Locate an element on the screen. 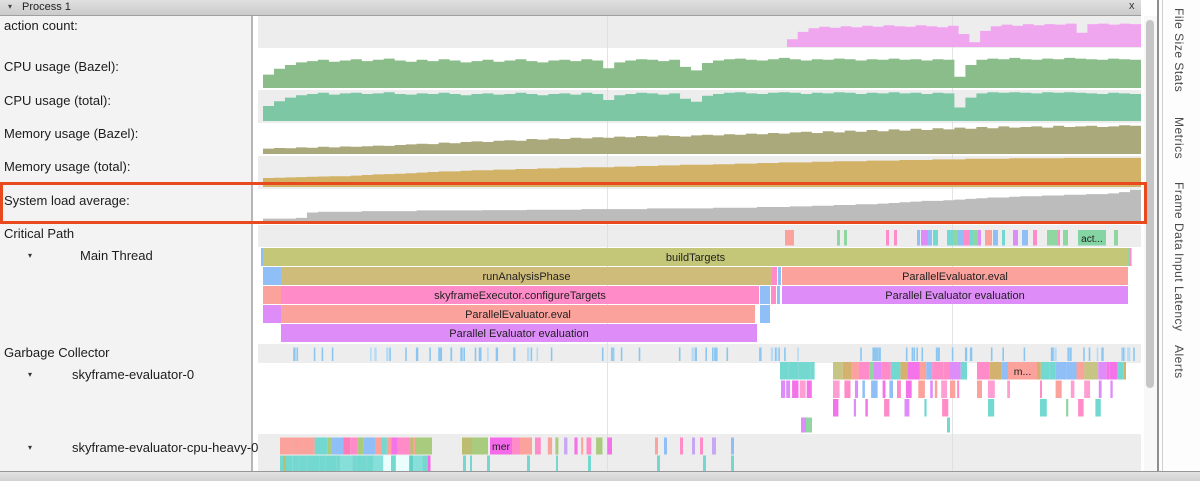  track-label-memory-usage-total: Memory usage (total): is located at coordinates (67, 166).